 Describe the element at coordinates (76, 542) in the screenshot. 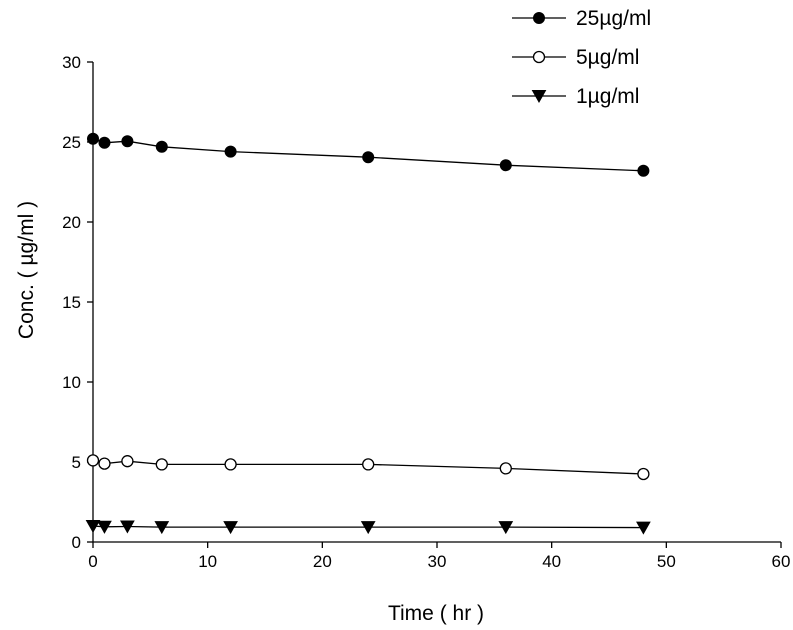

I see `y-tick-label: 0` at that location.